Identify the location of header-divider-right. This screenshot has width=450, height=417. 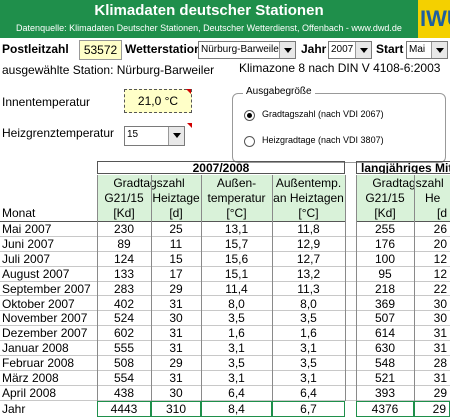
(403, 221).